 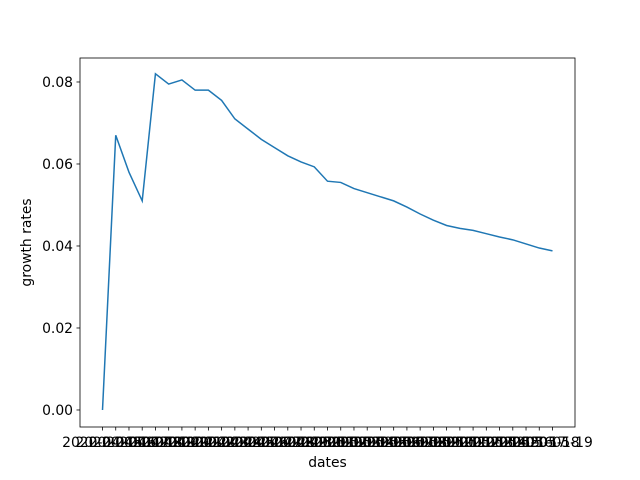 I want to click on x-tick-label: 2020-05-18, so click(x=539, y=443).